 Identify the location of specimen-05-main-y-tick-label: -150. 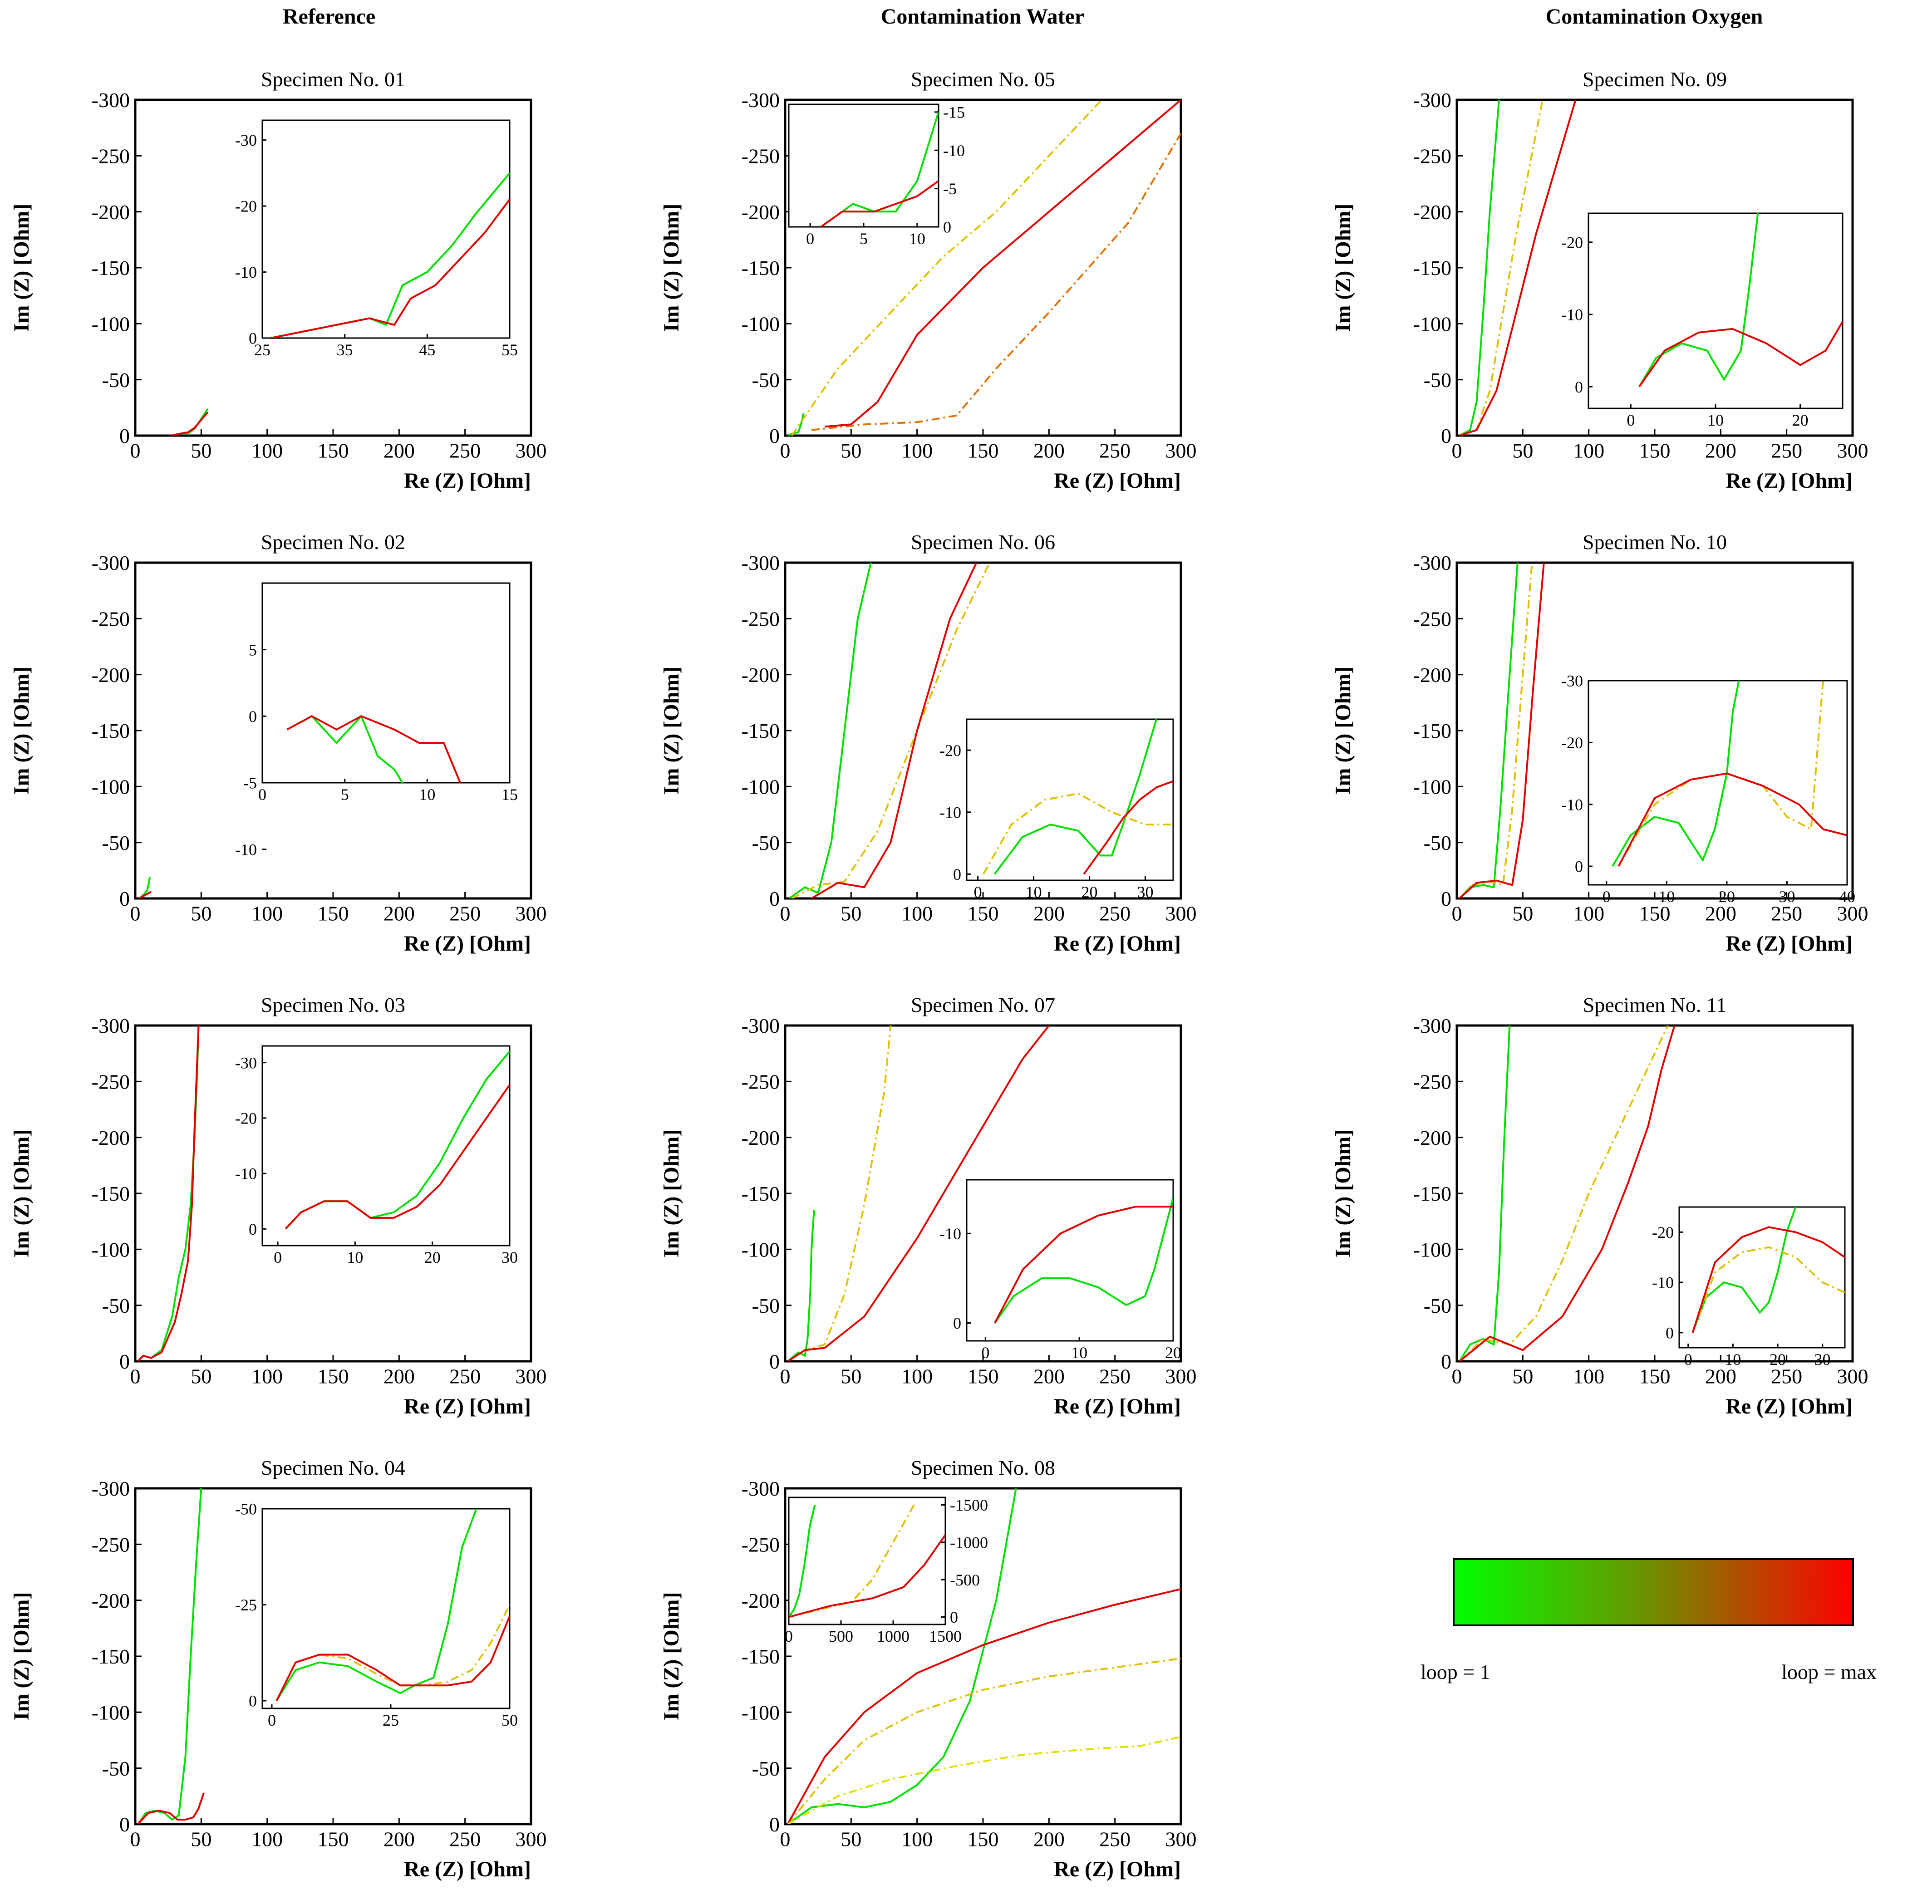
(761, 268).